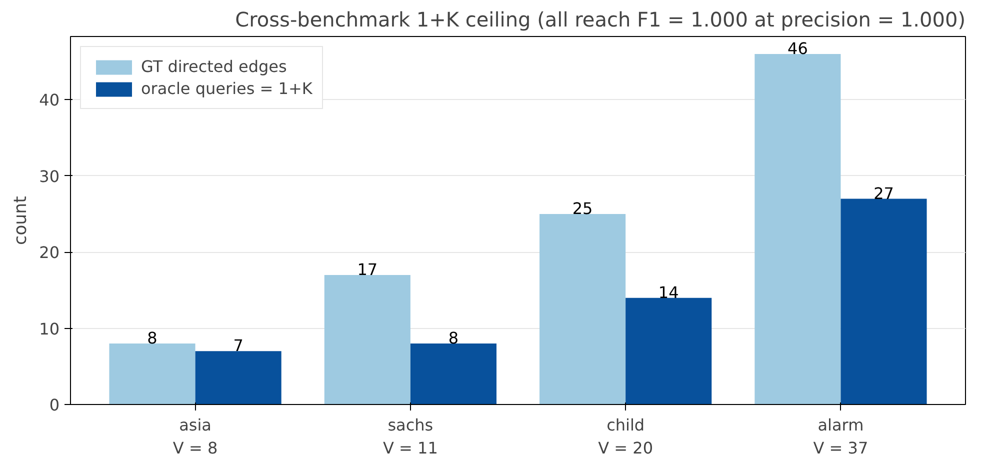 This screenshot has height=463, width=995. What do you see at coordinates (840, 437) in the screenshot?
I see `x-tick-label: alarm V = 37` at bounding box center [840, 437].